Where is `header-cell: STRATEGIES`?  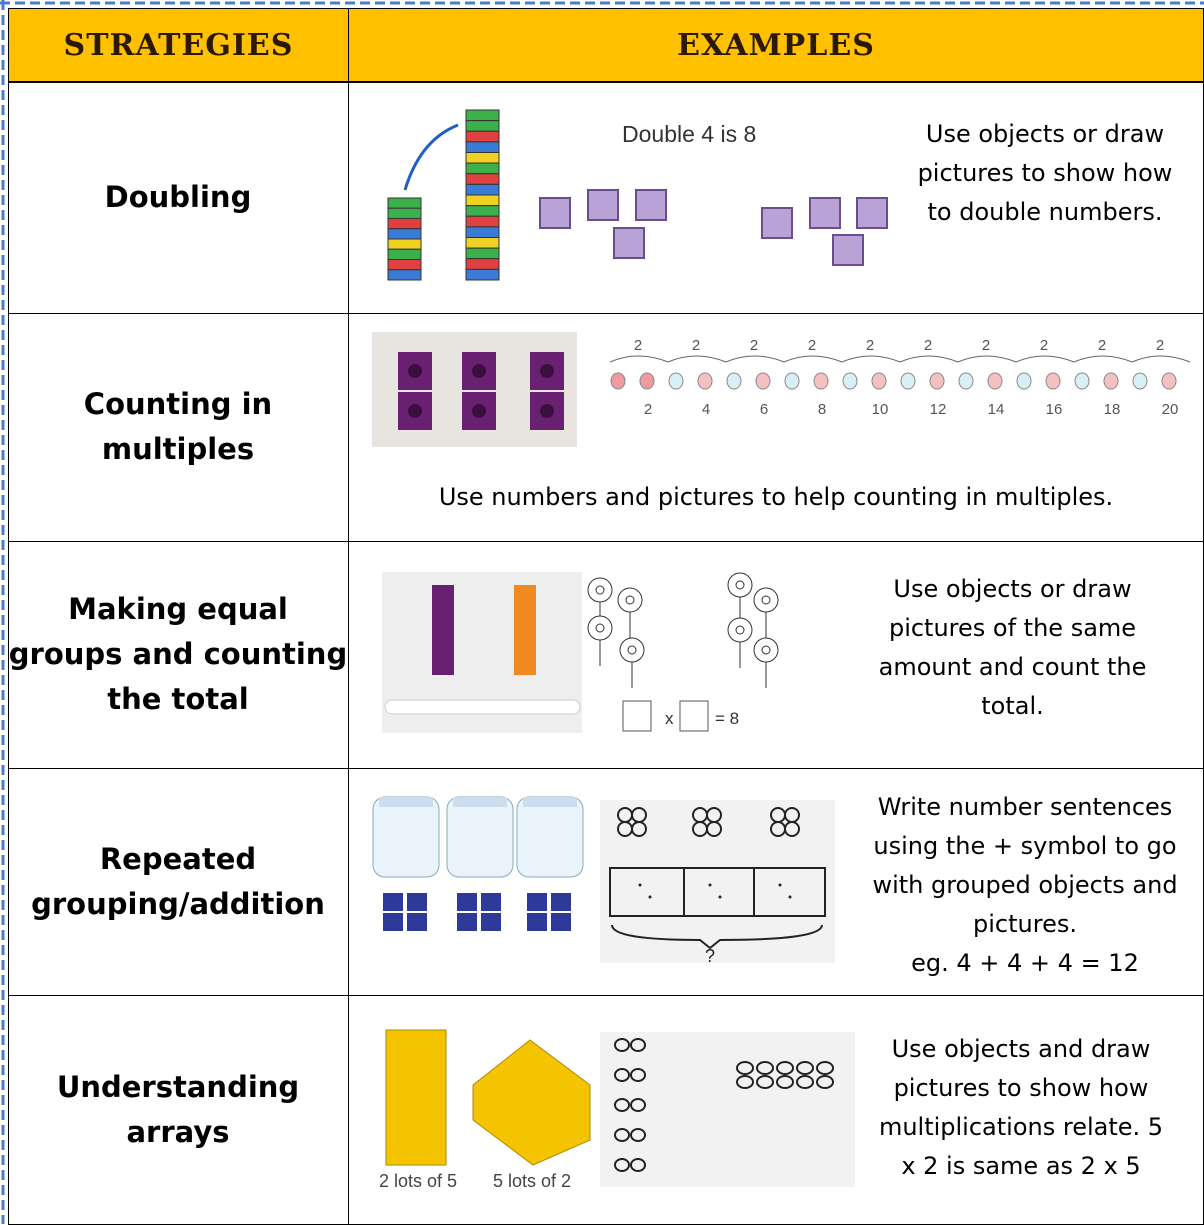
header-cell: STRATEGIES is located at coordinates (178, 45).